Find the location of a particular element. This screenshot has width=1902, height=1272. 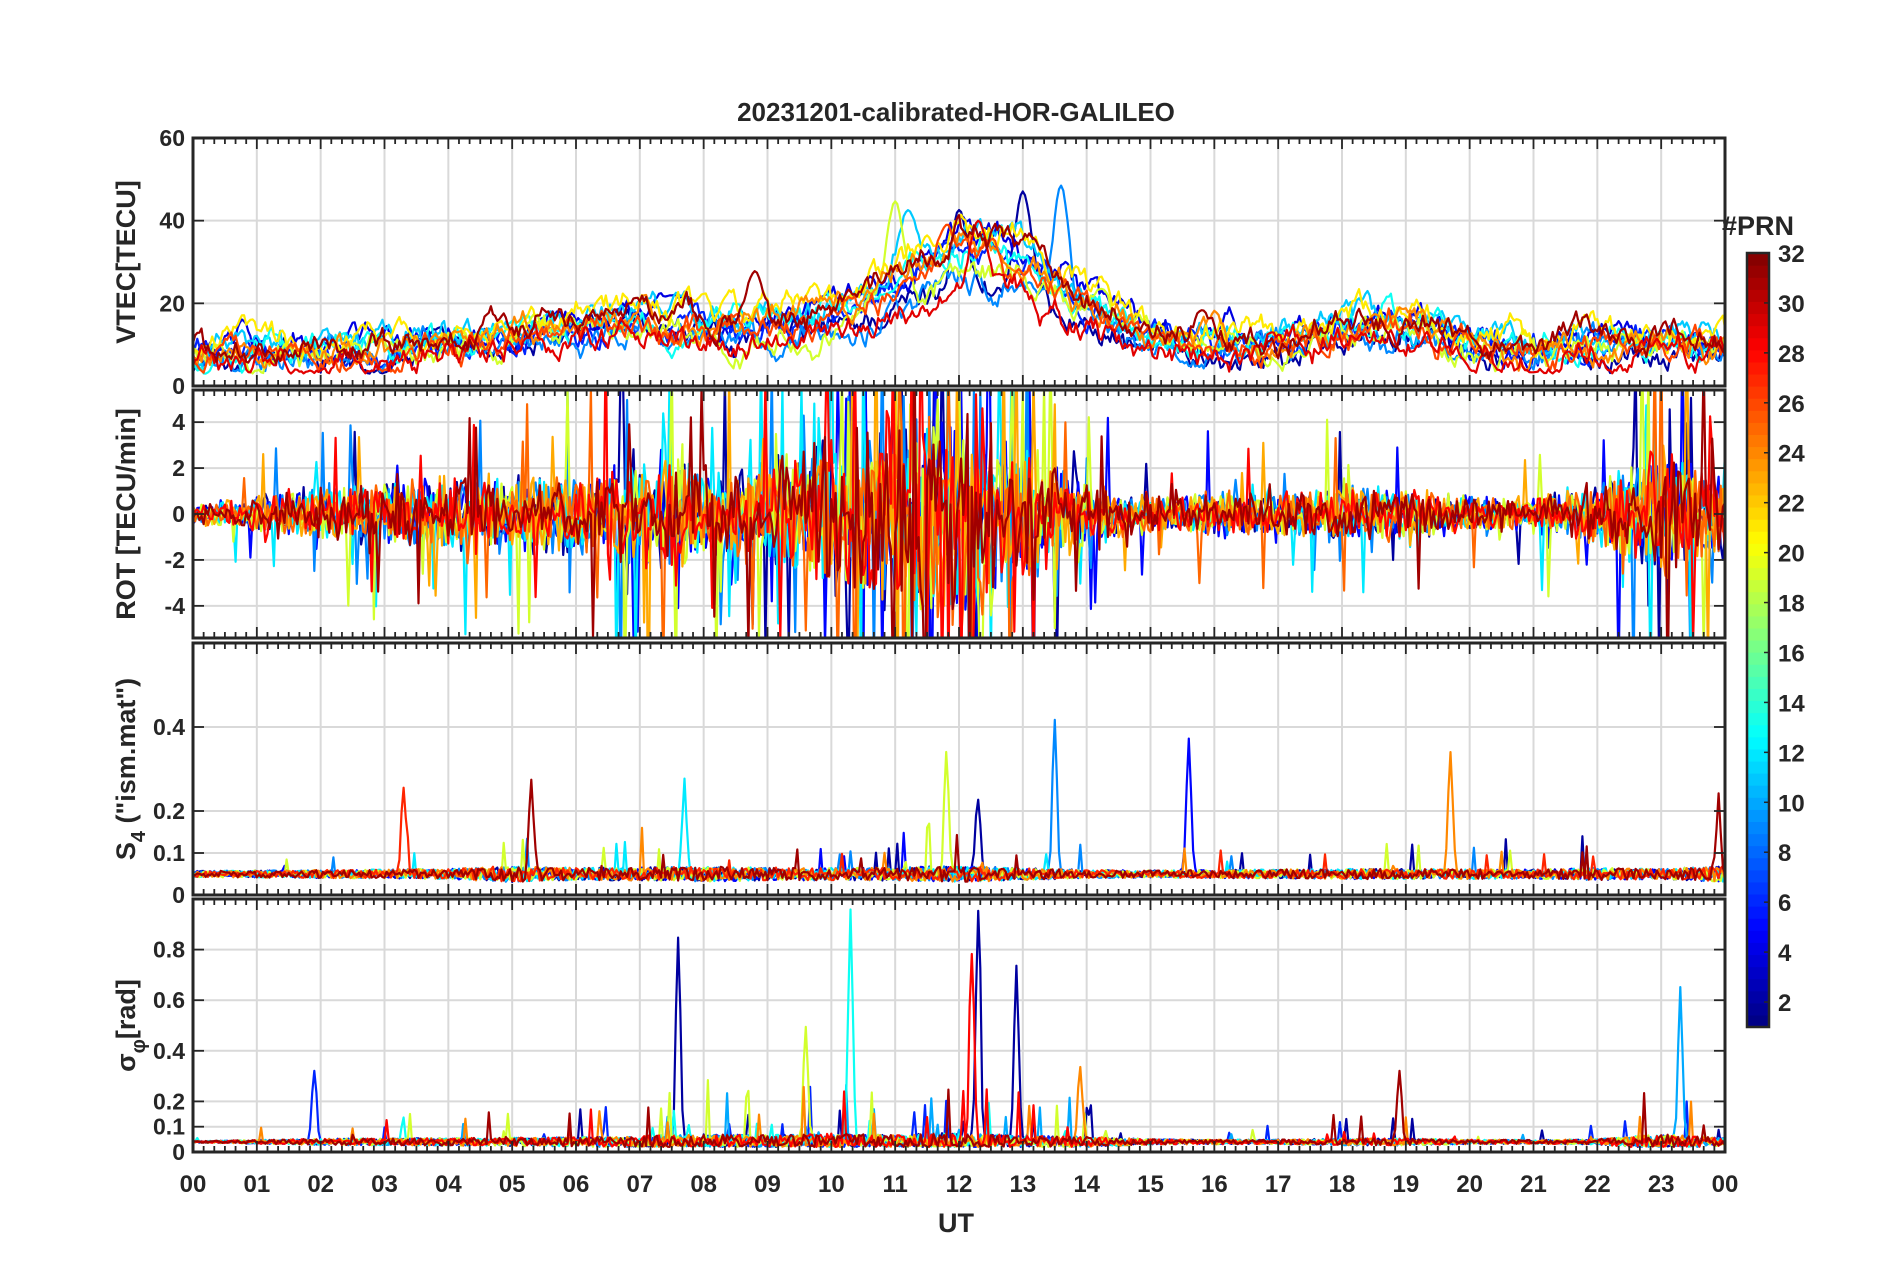

colorbar-tick-label: 6 is located at coordinates (1784, 903).